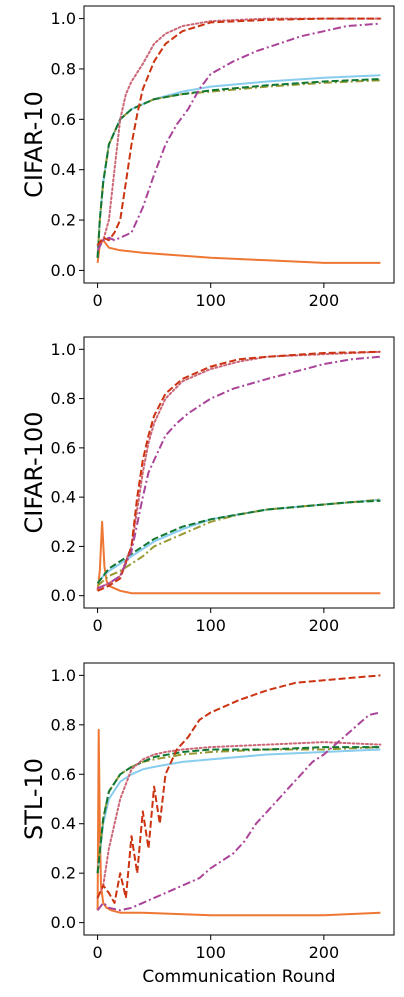 This screenshot has height=997, width=404. I want to click on x-axis-label: Communication Round, so click(238, 977).